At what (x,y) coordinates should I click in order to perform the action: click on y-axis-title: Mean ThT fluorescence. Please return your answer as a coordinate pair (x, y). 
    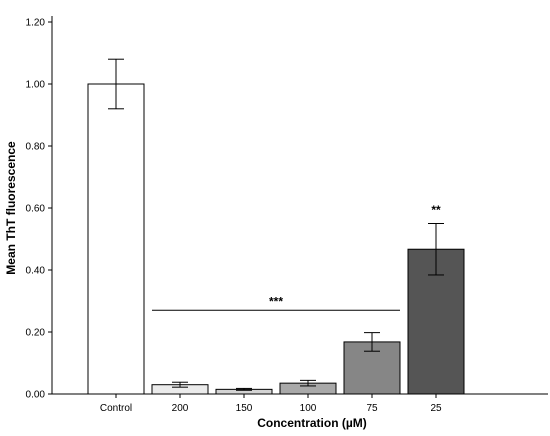
    Looking at the image, I should click on (11, 208).